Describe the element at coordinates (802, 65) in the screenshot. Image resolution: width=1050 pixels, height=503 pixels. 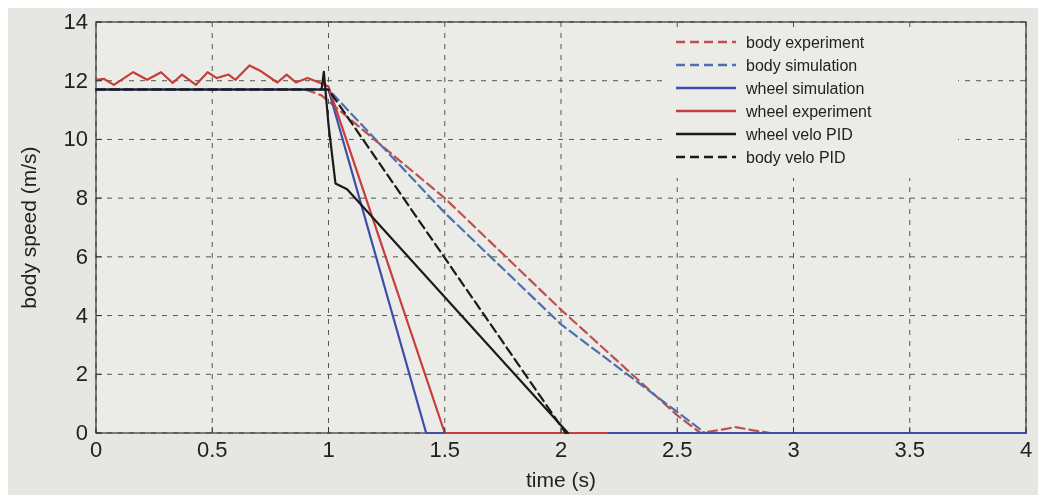
I see `legend-label: body simulation` at that location.